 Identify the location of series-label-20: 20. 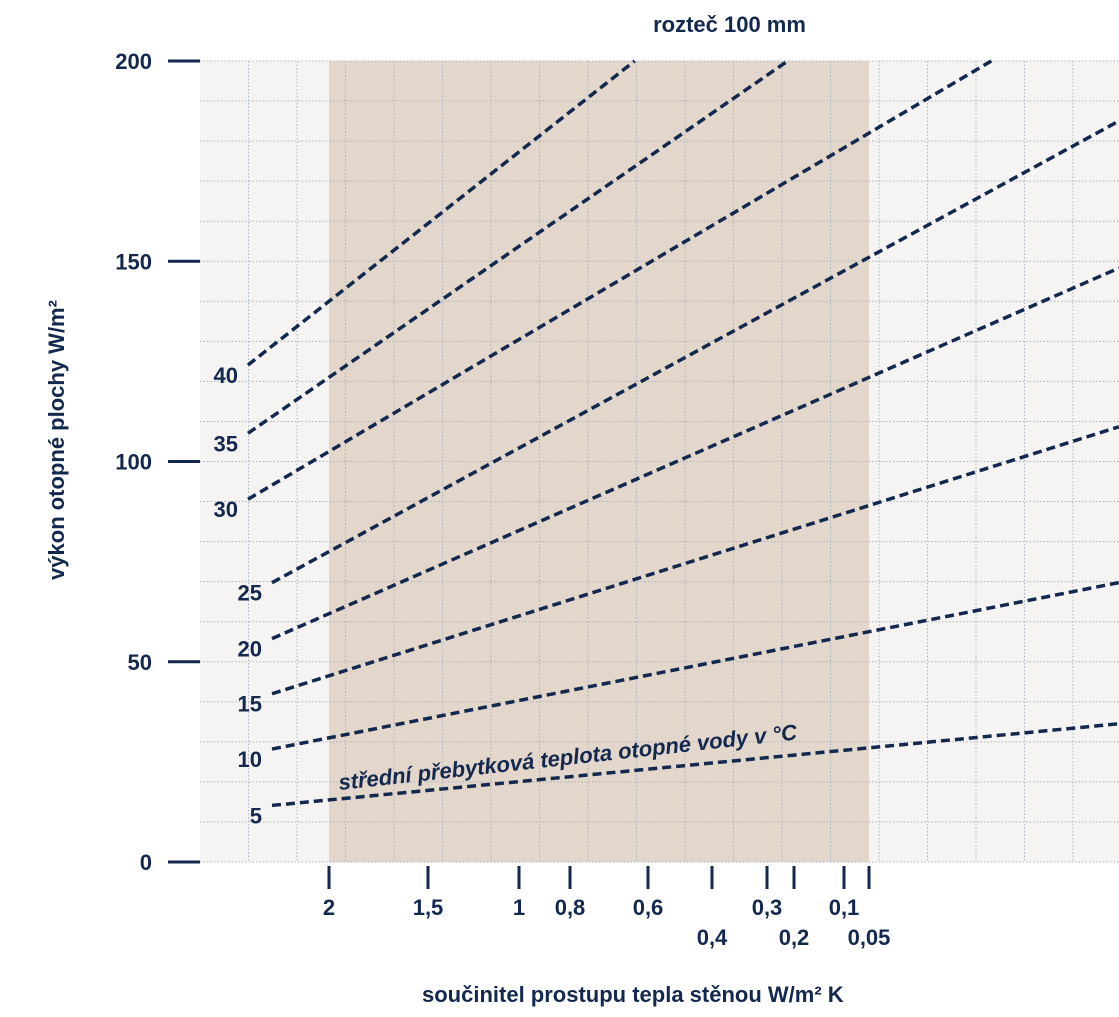
(250, 649).